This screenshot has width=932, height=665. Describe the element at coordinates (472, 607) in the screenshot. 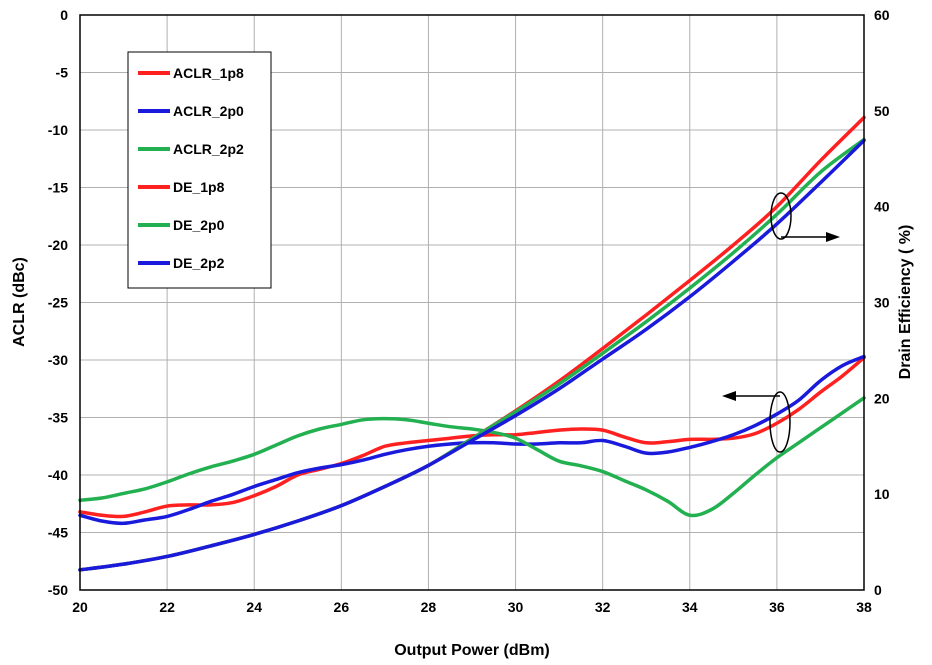

I see `x-tick-labels: 20 22 24 26 28 30 32 34 36 38` at that location.